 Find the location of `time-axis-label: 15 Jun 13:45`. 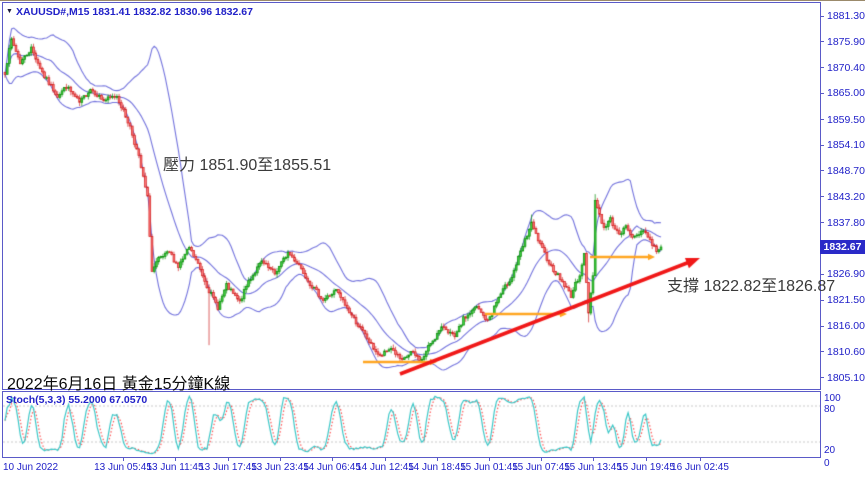

time-axis-label: 15 Jun 13:45 is located at coordinates (593, 467).